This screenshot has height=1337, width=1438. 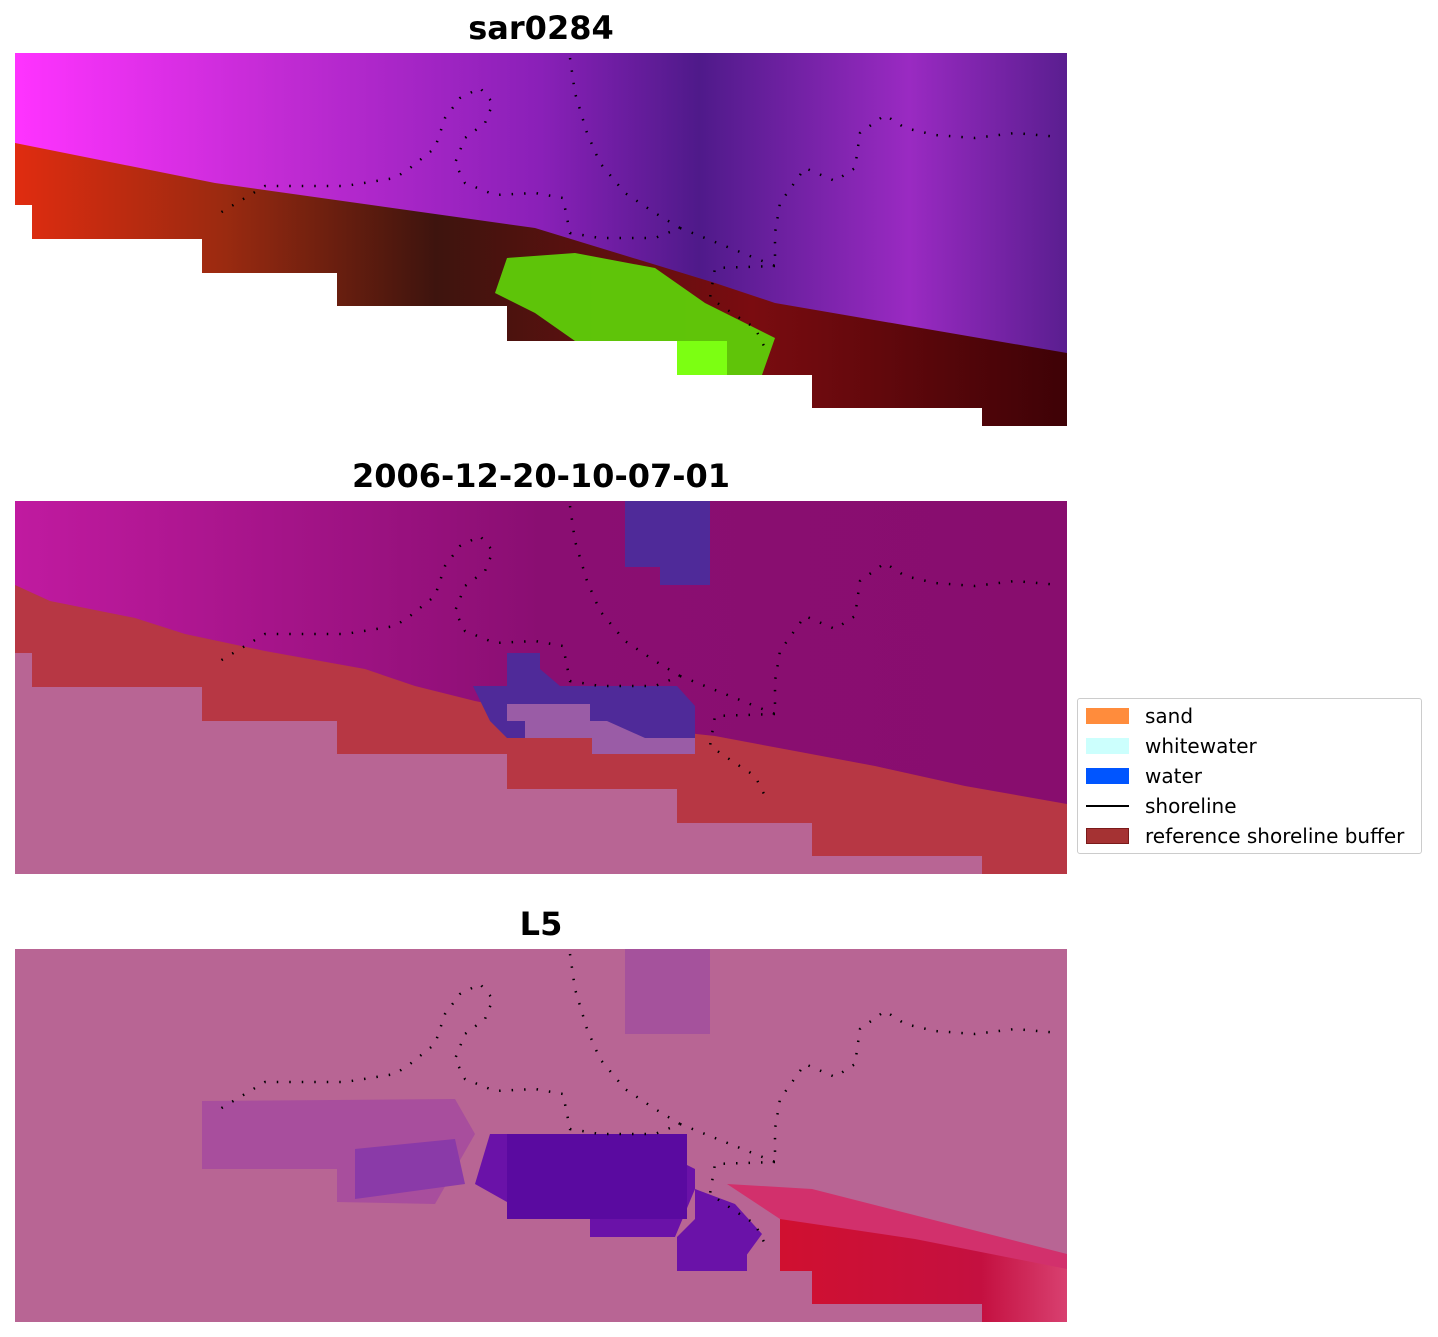 What do you see at coordinates (1107, 746) in the screenshot?
I see `whitewater-swatch` at bounding box center [1107, 746].